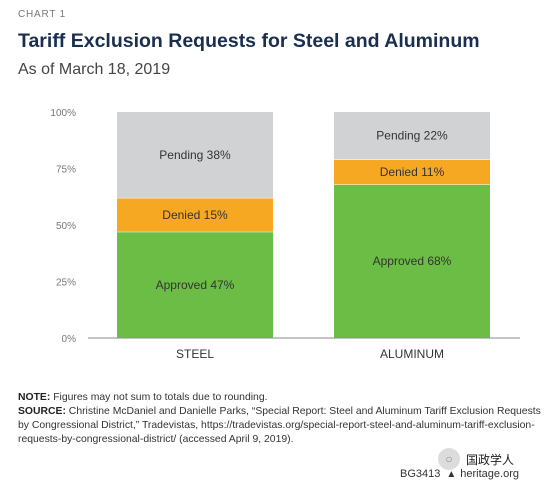 This screenshot has width=557, height=490. What do you see at coordinates (420, 474) in the screenshot?
I see `report-code: BG3413` at bounding box center [420, 474].